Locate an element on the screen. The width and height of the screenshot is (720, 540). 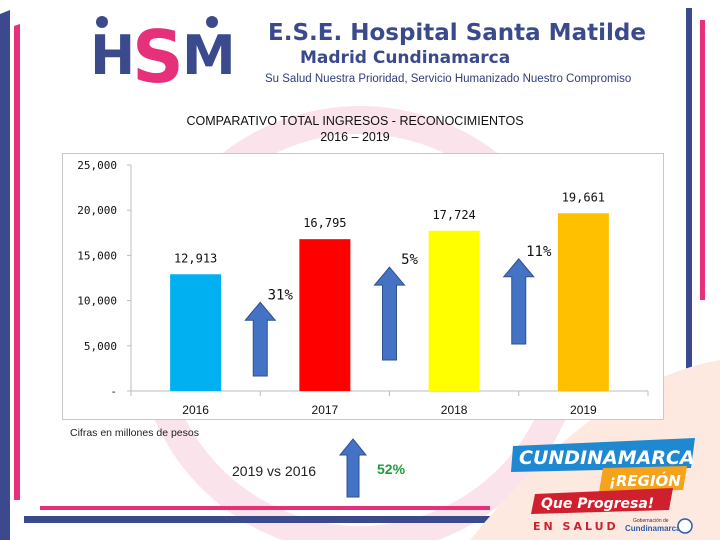
logo-head-right is located at coordinates (212, 22).